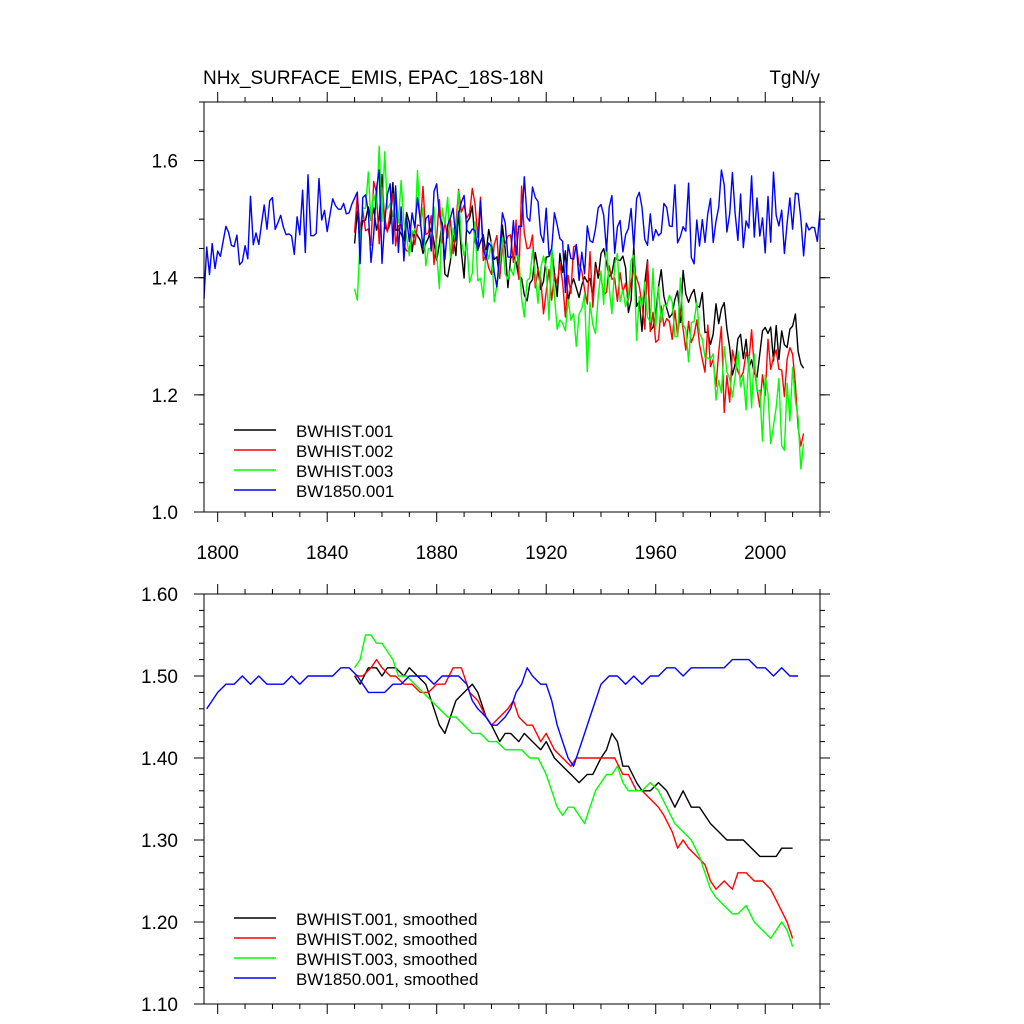 The image size is (1024, 1024). What do you see at coordinates (387, 979) in the screenshot?
I see `legend-label: BW1850.001, smoothed` at bounding box center [387, 979].